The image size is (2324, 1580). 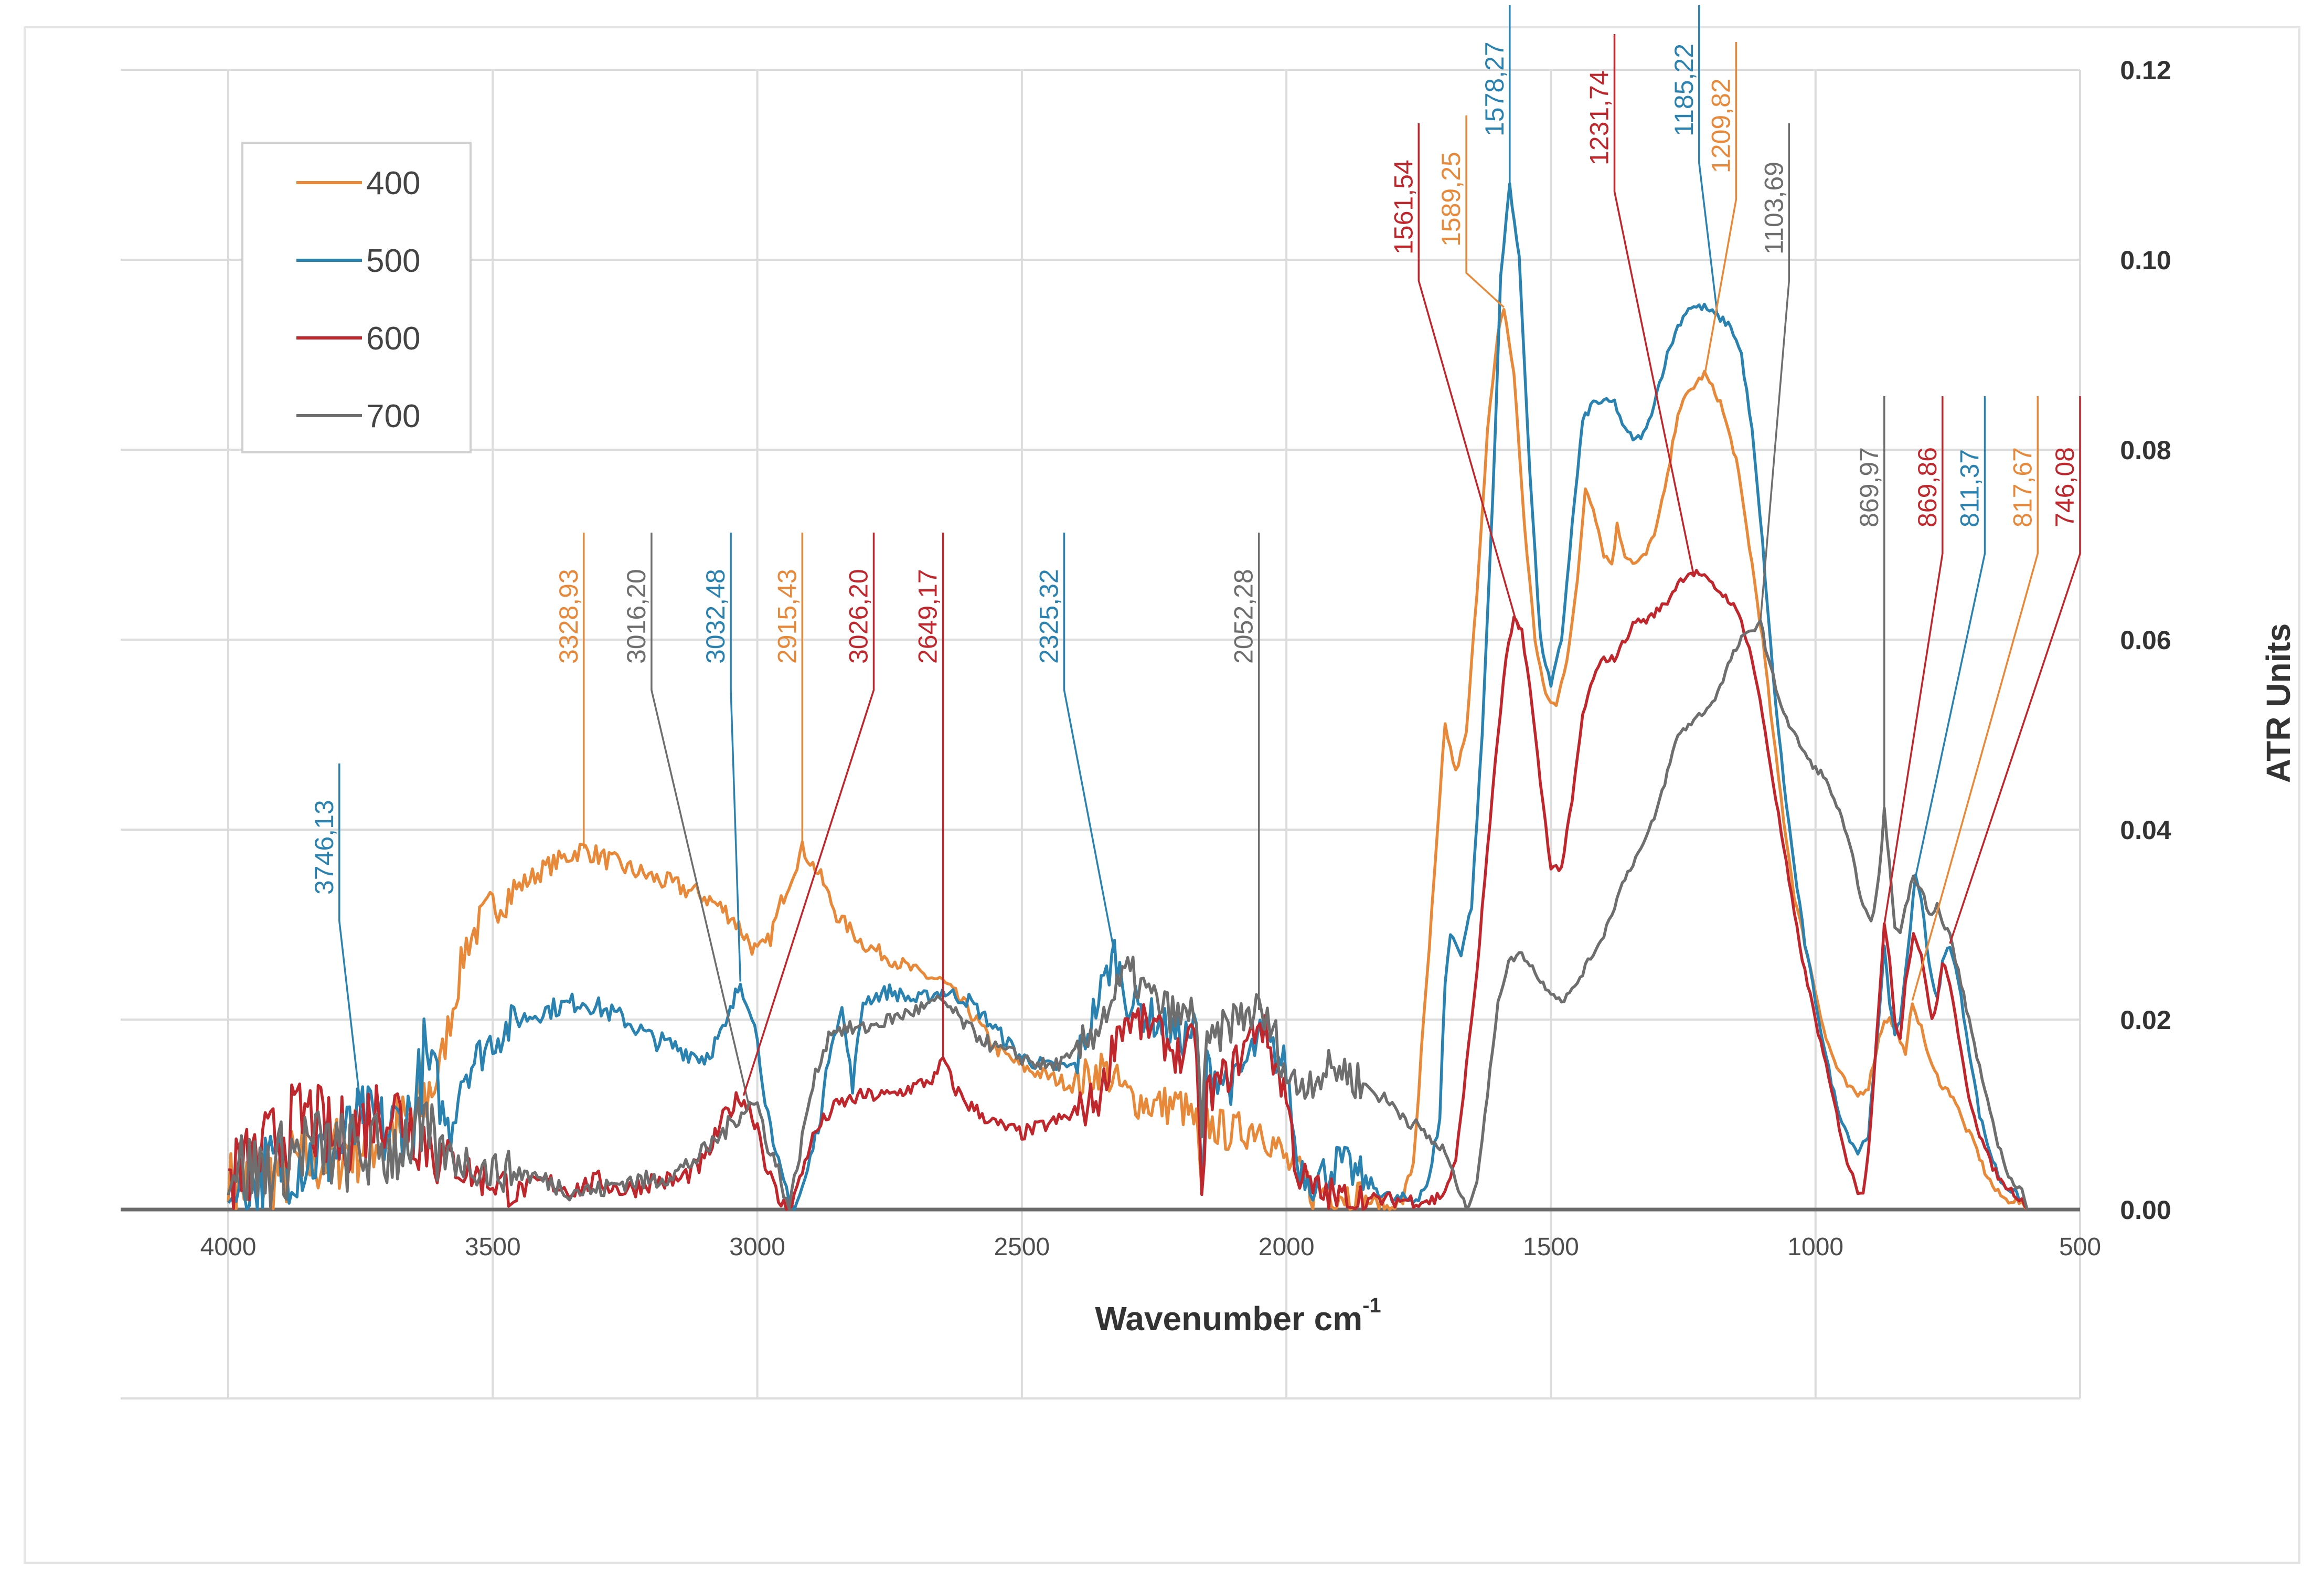 I want to click on x-tick-label: 500, so click(x=2080, y=1247).